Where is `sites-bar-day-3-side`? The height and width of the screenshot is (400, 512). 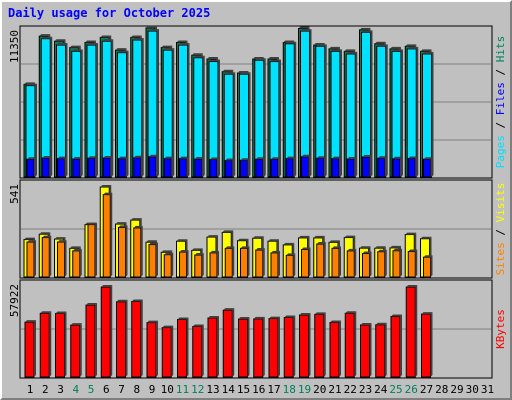 sites-bar-day-3-side is located at coordinates (65, 258).